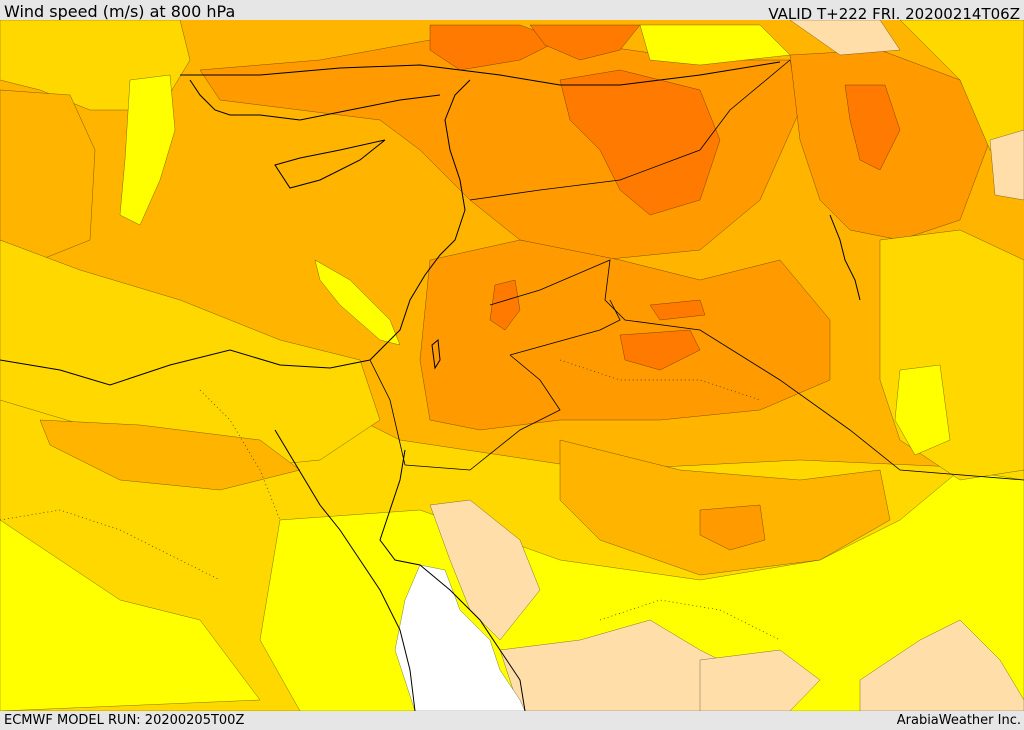 This screenshot has width=1024, height=730. What do you see at coordinates (130, 615) in the screenshot?
I see `west-bright-yellow-band` at bounding box center [130, 615].